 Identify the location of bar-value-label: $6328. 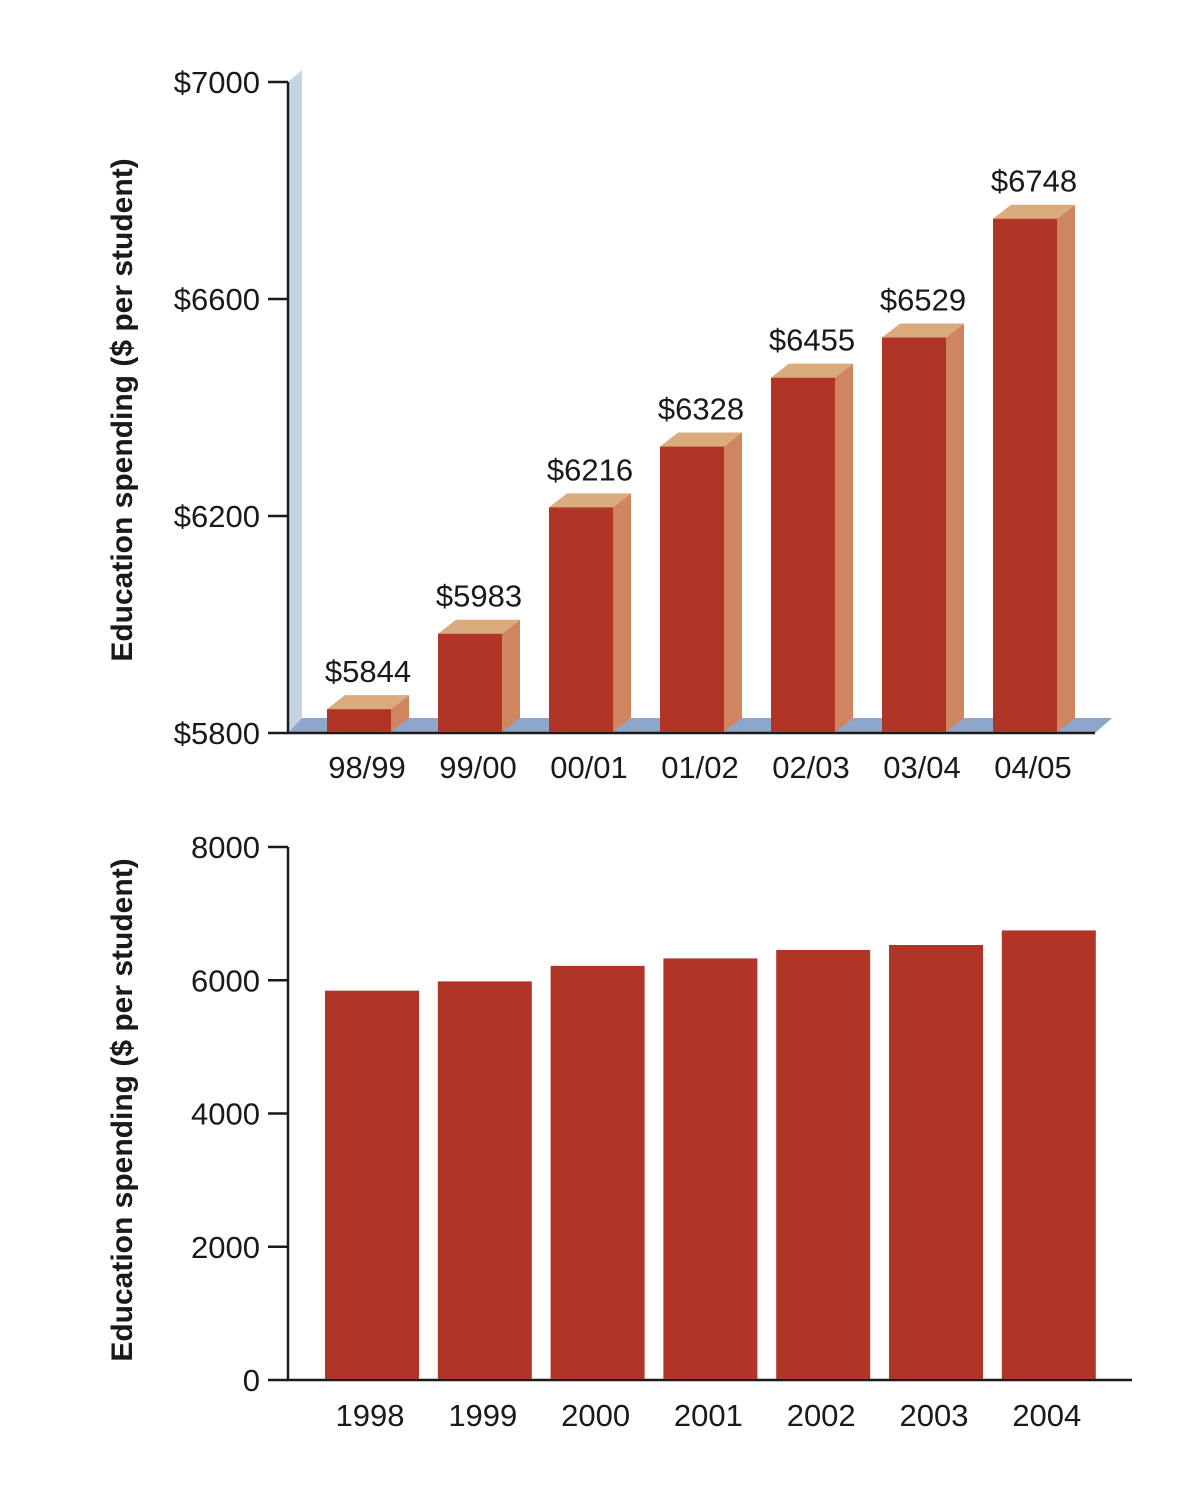
(701, 409).